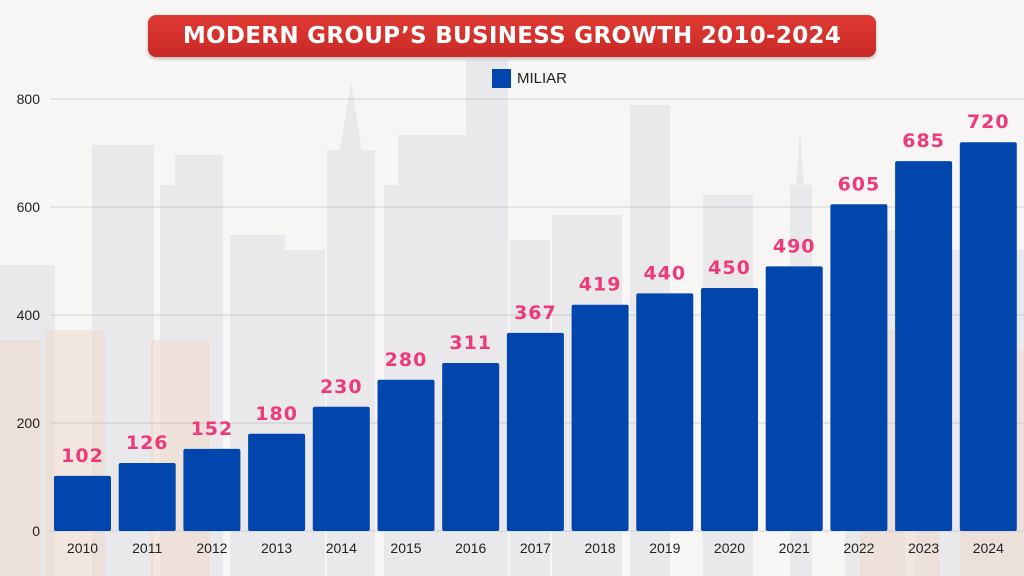 The height and width of the screenshot is (576, 1024). Describe the element at coordinates (859, 184) in the screenshot. I see `data-label: 605` at that location.